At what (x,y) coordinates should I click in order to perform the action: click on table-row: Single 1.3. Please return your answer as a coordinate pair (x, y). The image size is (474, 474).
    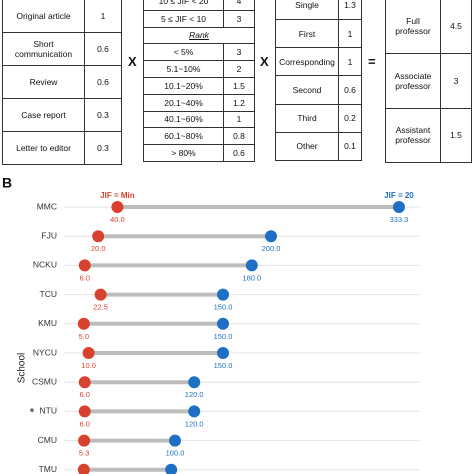
    Looking at the image, I should click on (318, 10).